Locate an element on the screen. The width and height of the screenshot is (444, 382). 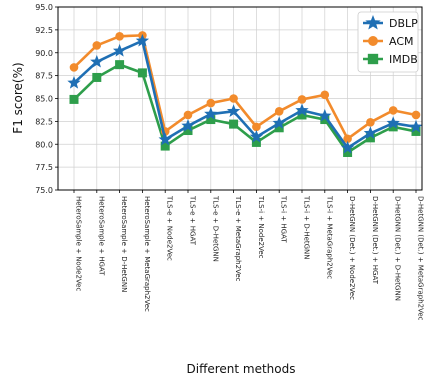
x-tick-label: HeteroSample + Node2Vec is located at coordinates (79, 243).